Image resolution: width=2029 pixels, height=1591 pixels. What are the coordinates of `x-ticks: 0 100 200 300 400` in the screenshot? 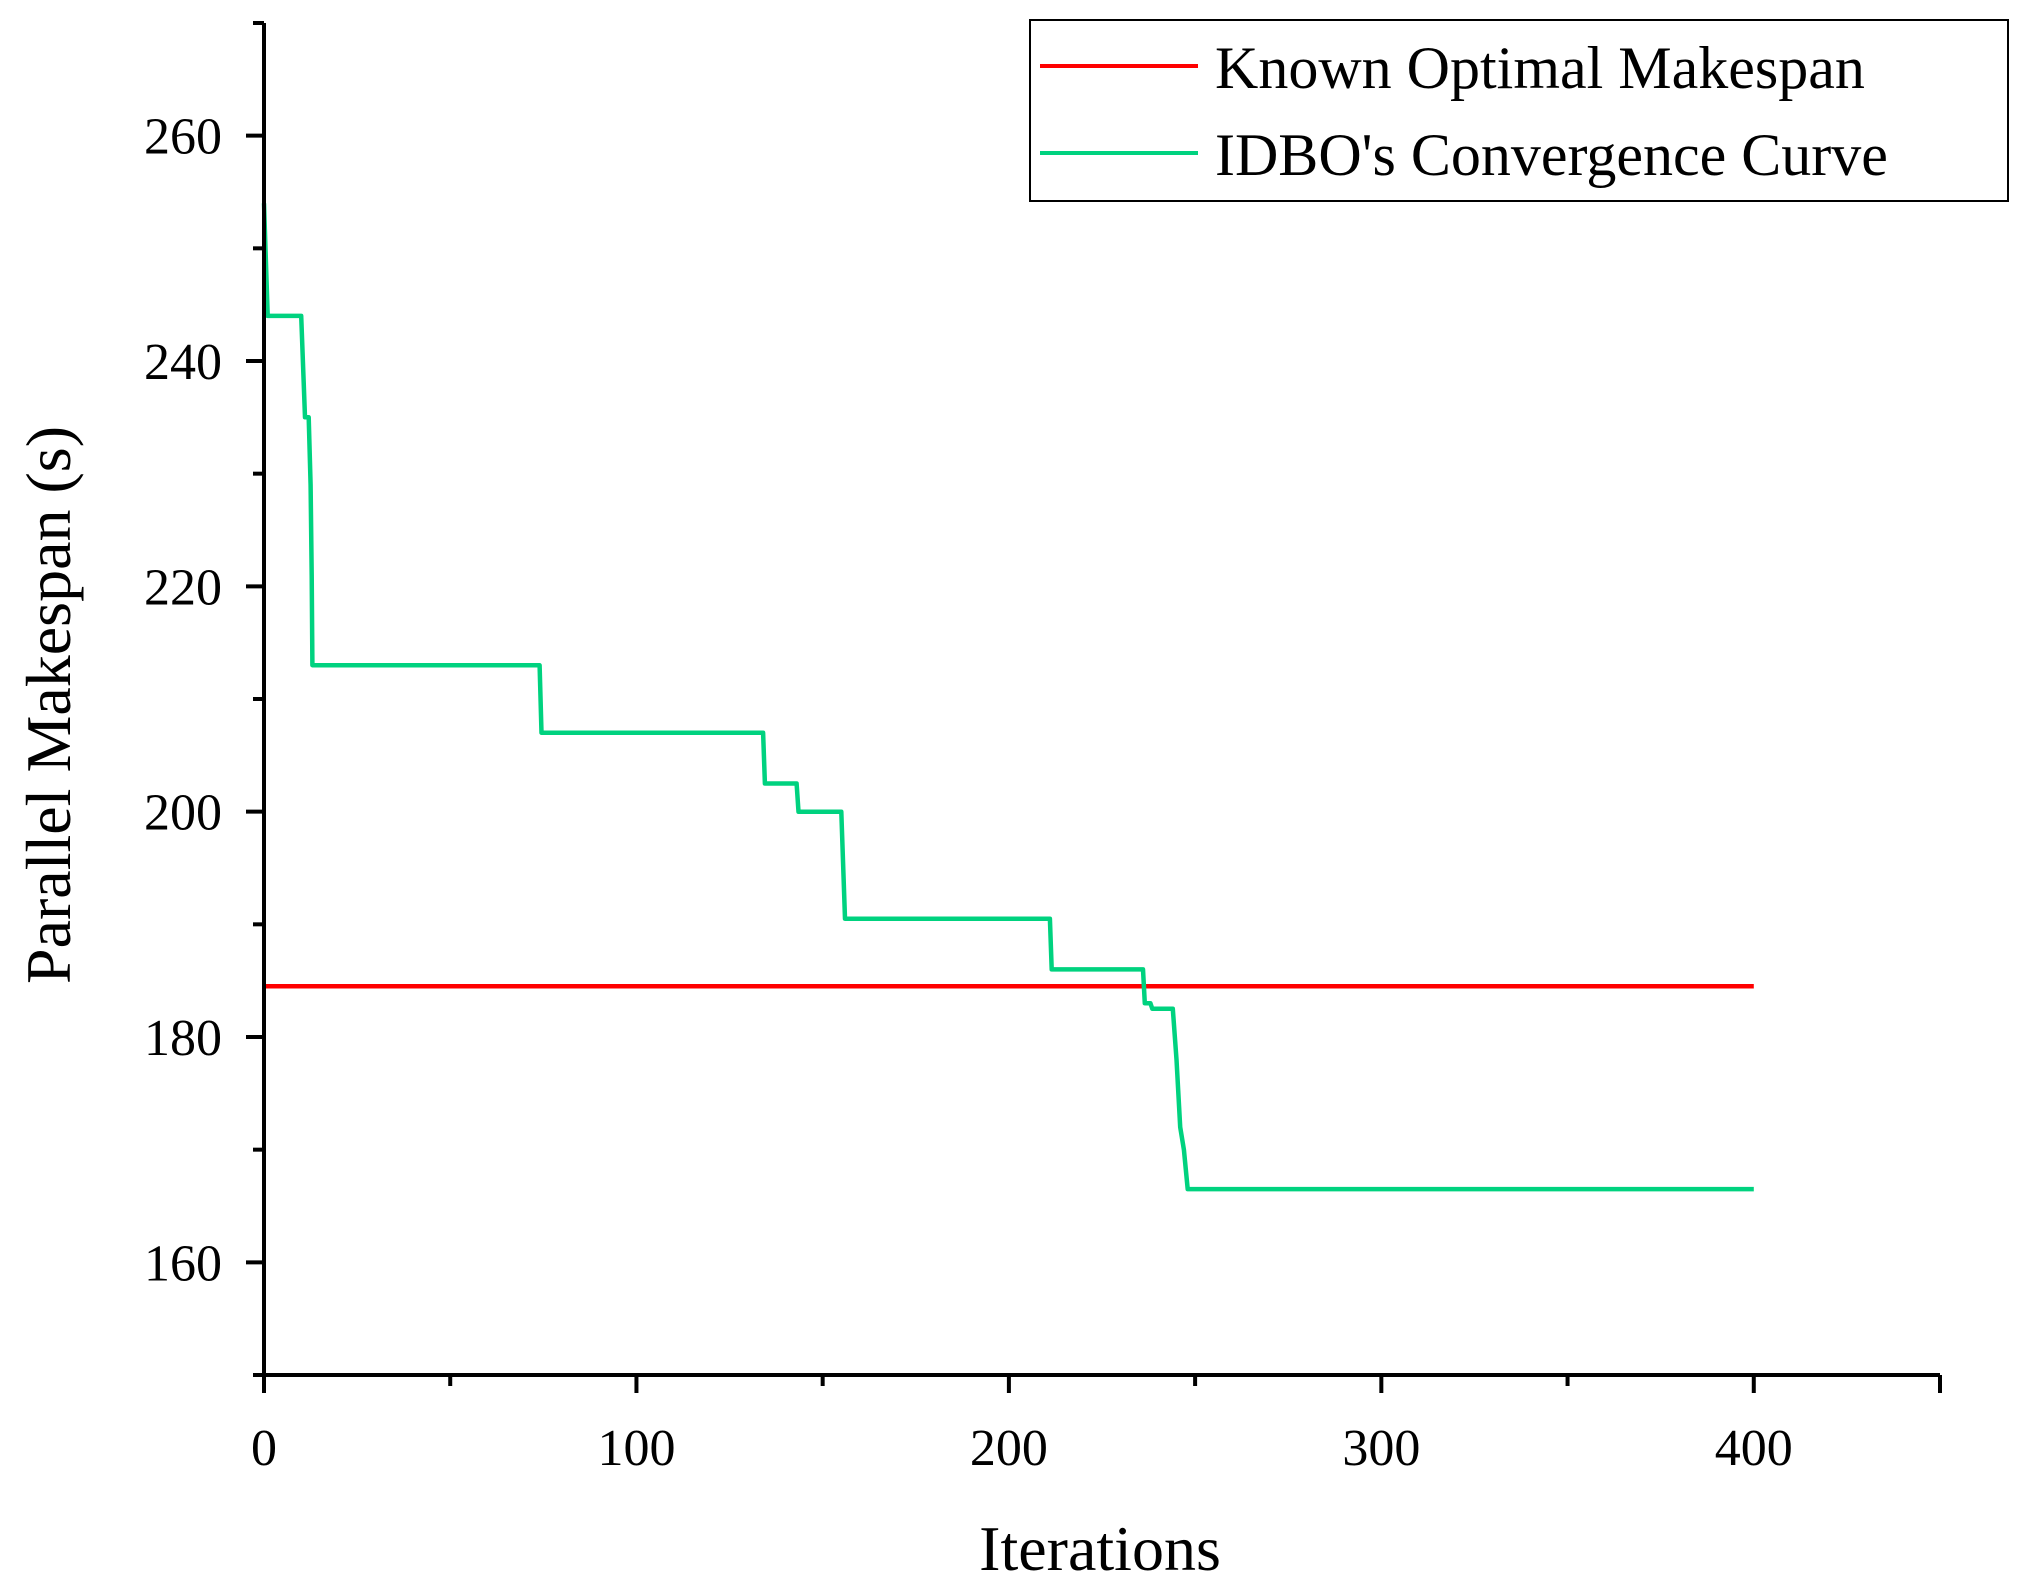 It's located at (1096, 1426).